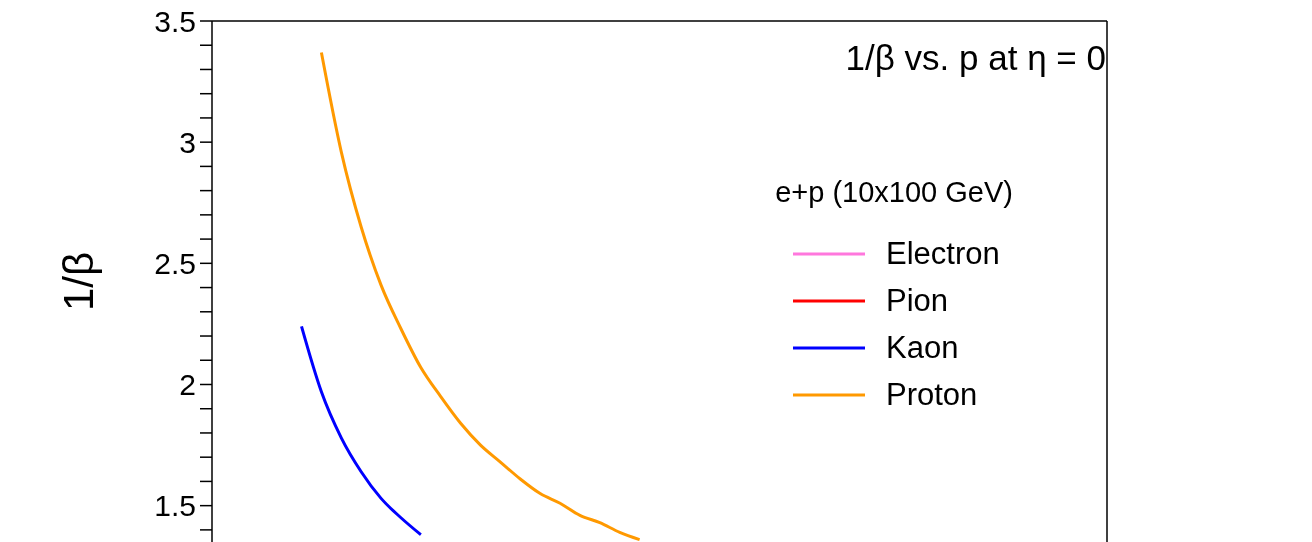 This screenshot has width=1312, height=542. What do you see at coordinates (975, 58) in the screenshot?
I see `text: 1/β vs. p at η = 0` at bounding box center [975, 58].